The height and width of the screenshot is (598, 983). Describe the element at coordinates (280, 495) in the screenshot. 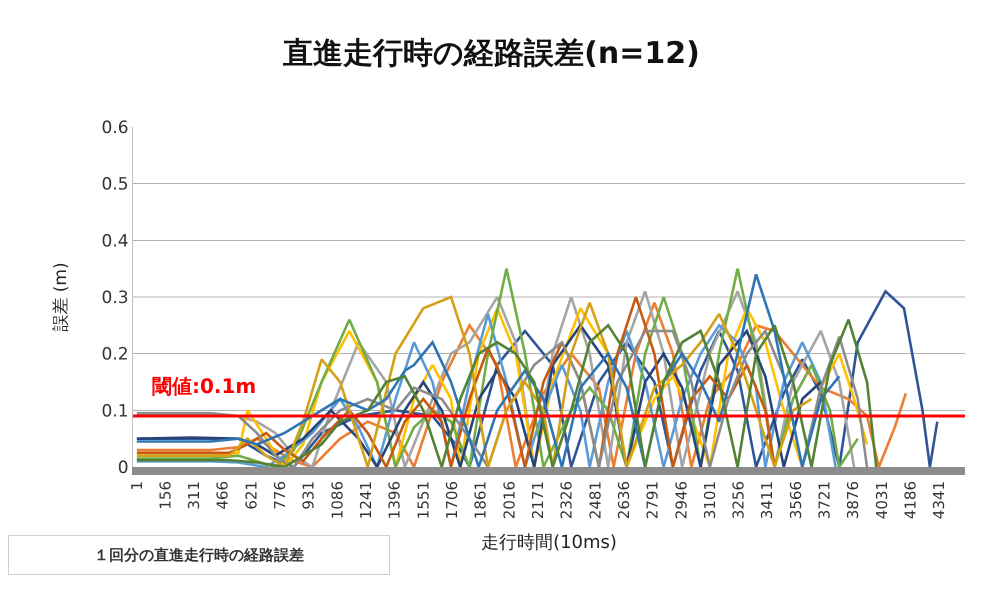

I see `x-tick-label: 776` at that location.